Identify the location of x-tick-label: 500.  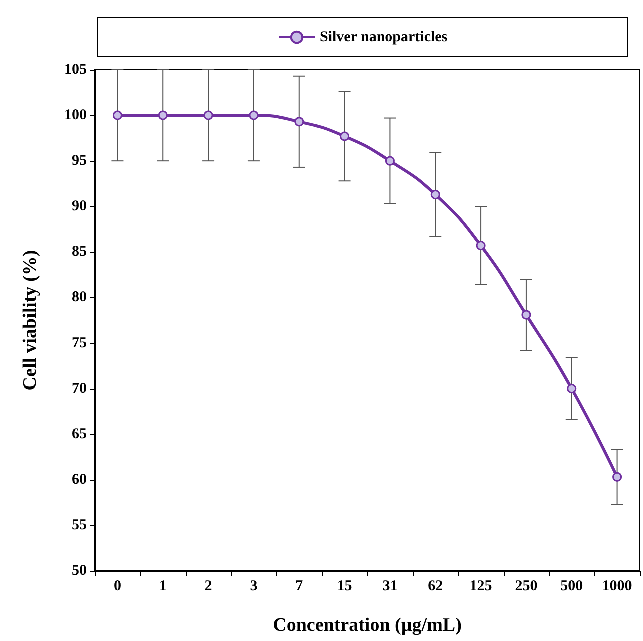
(572, 586).